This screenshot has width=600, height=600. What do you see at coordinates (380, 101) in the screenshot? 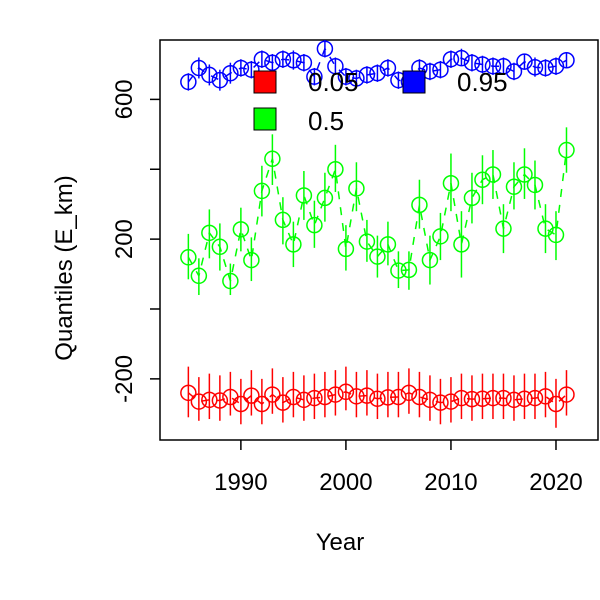
I see `legend: 0.05 0.5 0.95` at bounding box center [380, 101].